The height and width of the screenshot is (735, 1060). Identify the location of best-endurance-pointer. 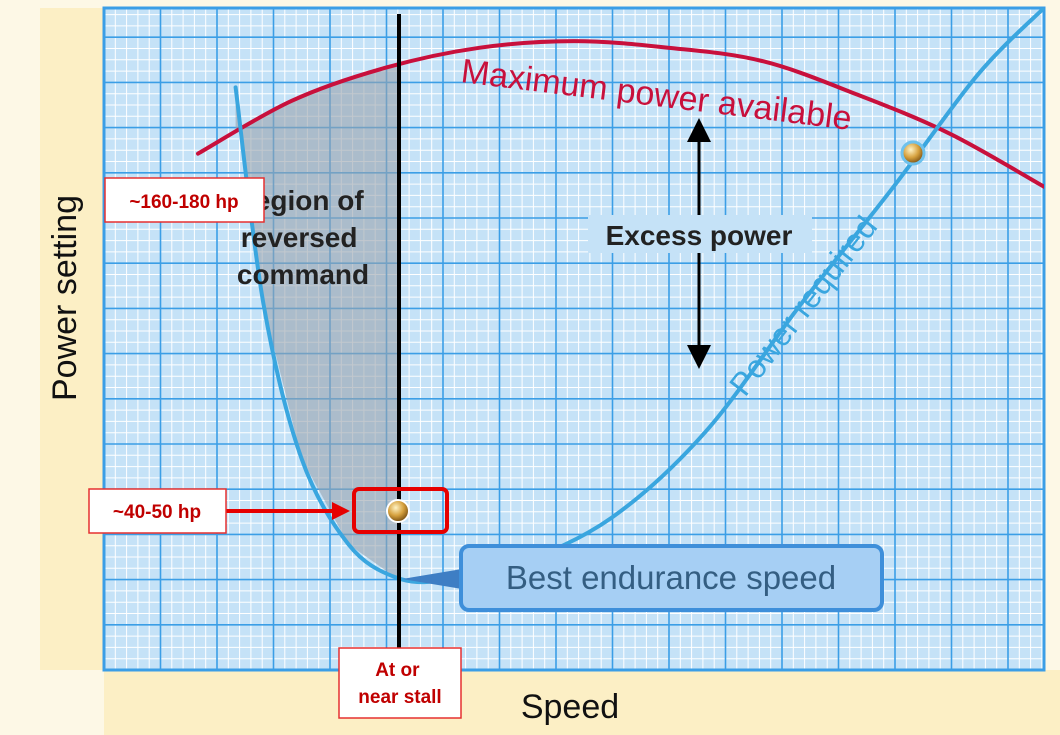
(432, 579).